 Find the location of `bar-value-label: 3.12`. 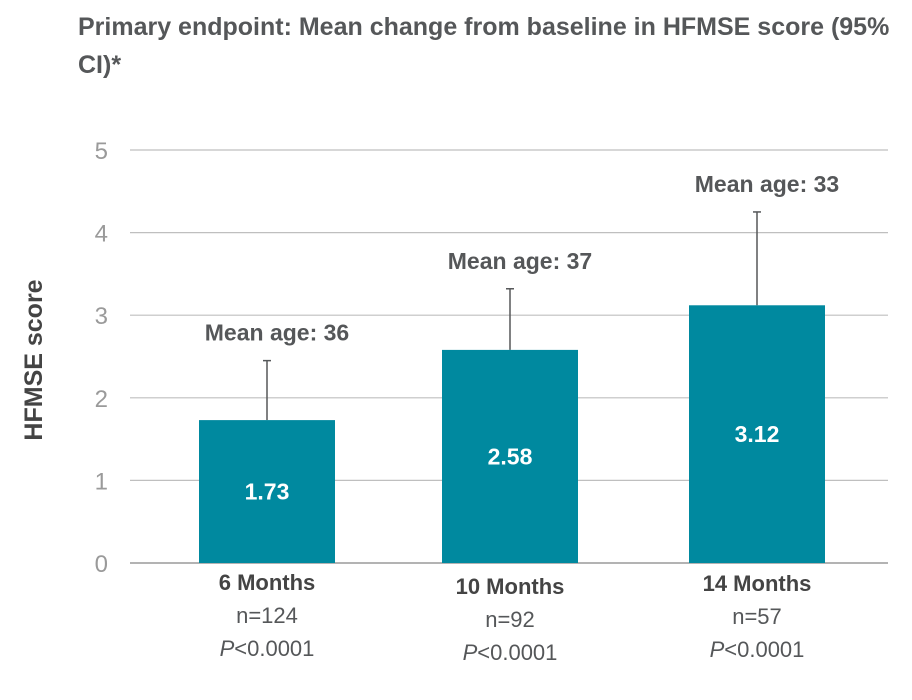

bar-value-label: 3.12 is located at coordinates (757, 434).